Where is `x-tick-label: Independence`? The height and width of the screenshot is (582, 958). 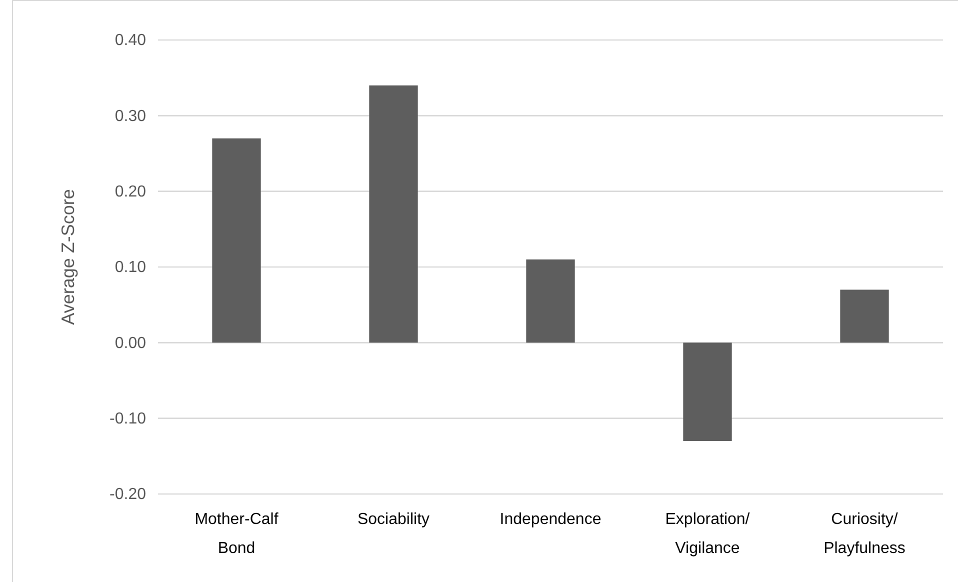 x-tick-label: Independence is located at coordinates (551, 519).